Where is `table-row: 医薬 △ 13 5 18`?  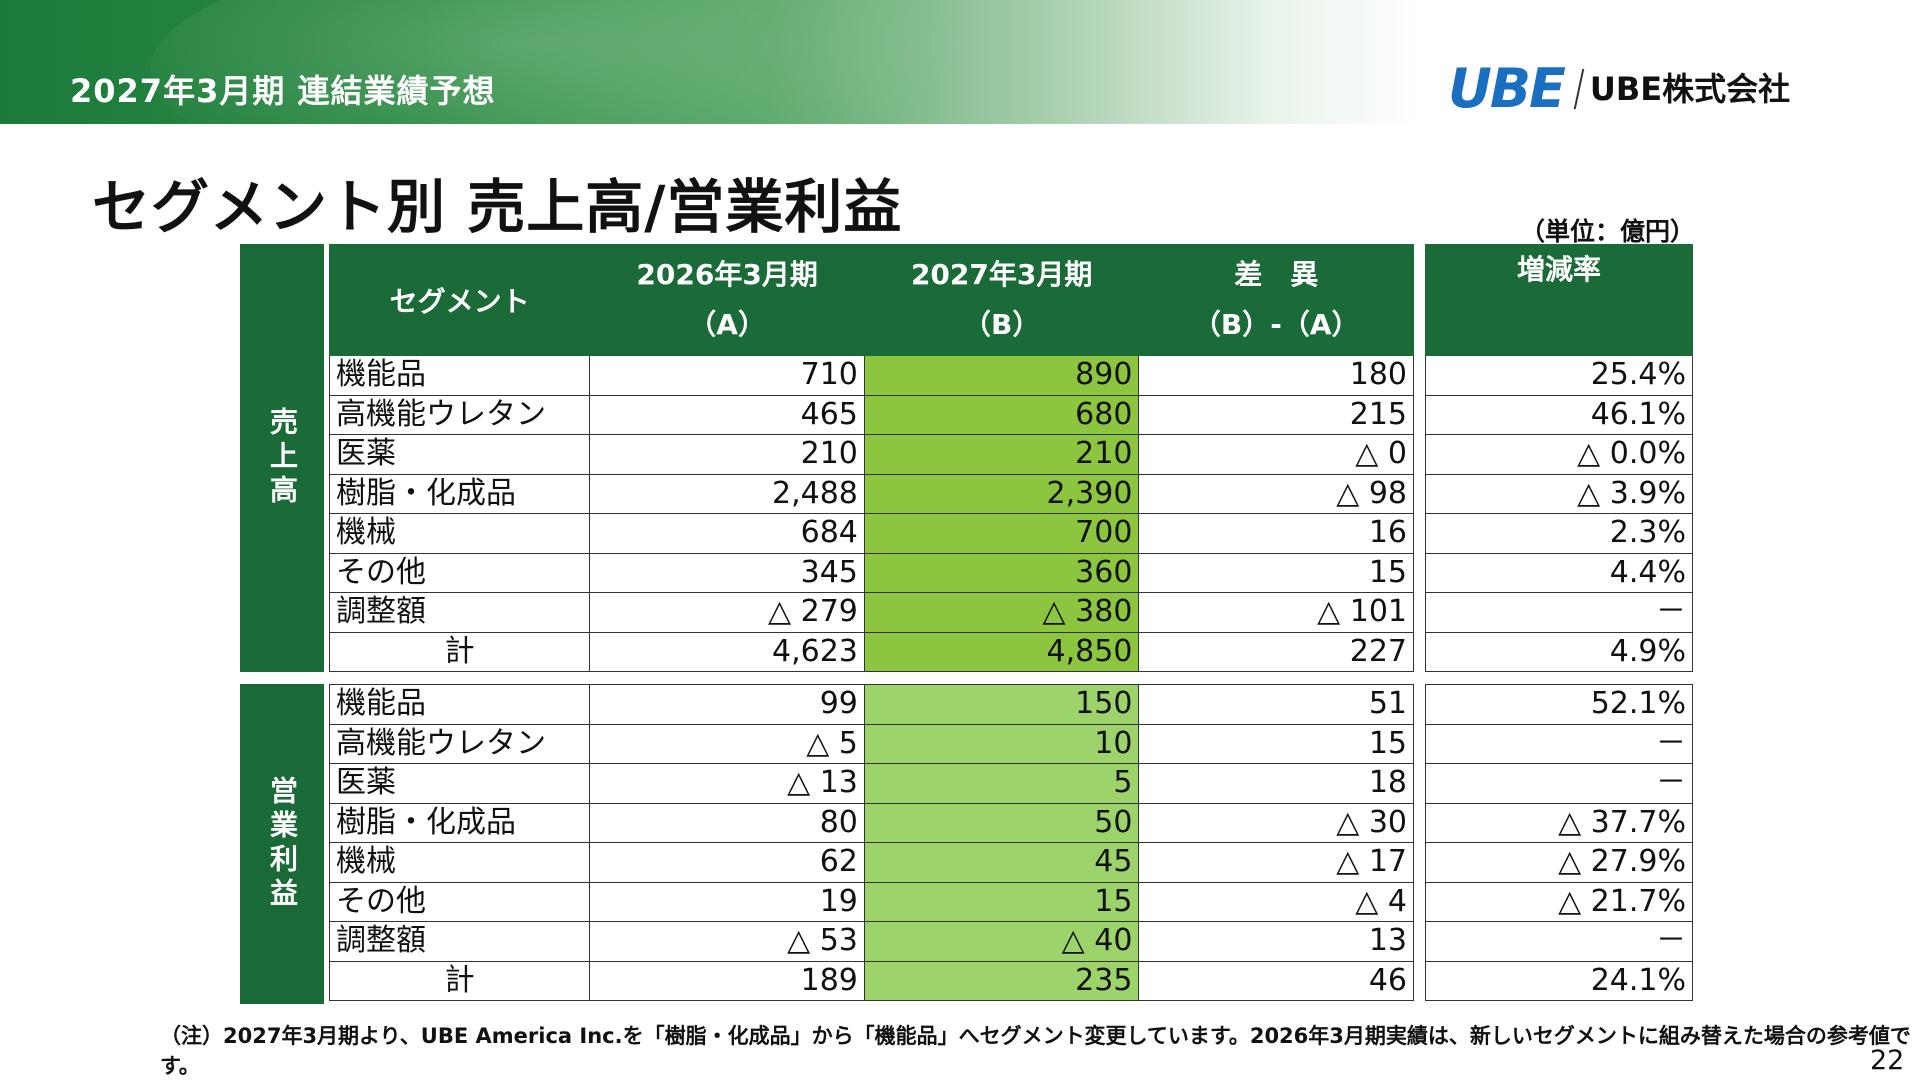 table-row: 医薬 △ 13 5 18 is located at coordinates (871, 783).